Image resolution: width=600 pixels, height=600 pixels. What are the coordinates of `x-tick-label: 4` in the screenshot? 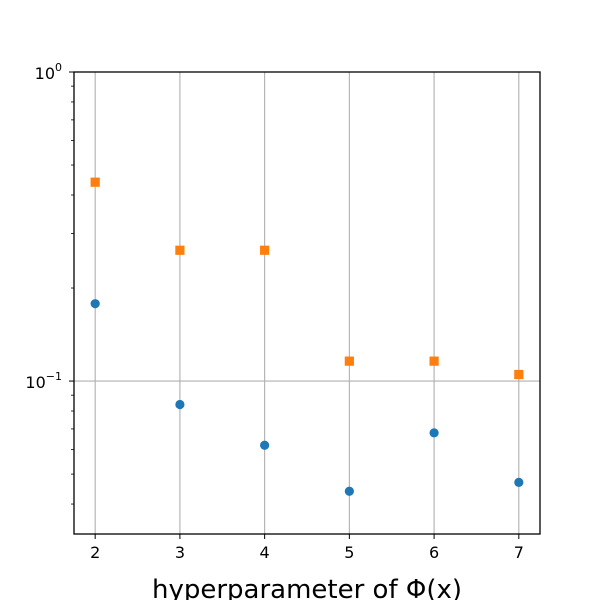 It's located at (265, 552).